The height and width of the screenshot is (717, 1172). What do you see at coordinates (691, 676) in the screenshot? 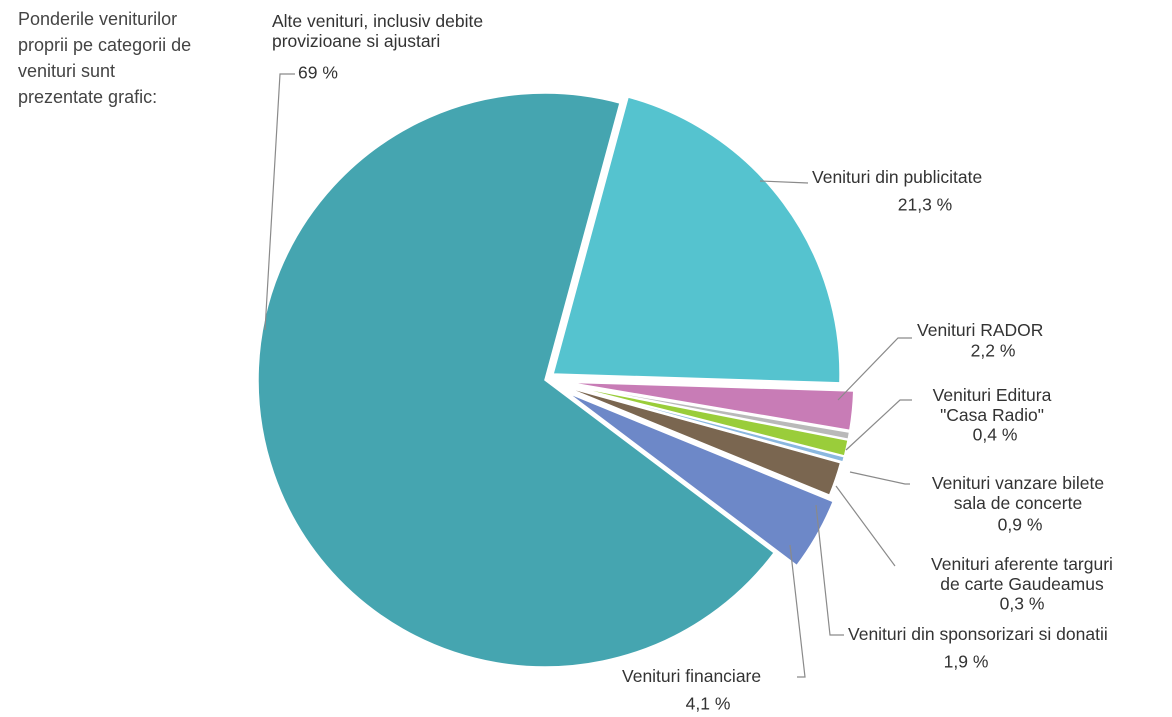
I see `slice-label: Venituri financiare` at bounding box center [691, 676].